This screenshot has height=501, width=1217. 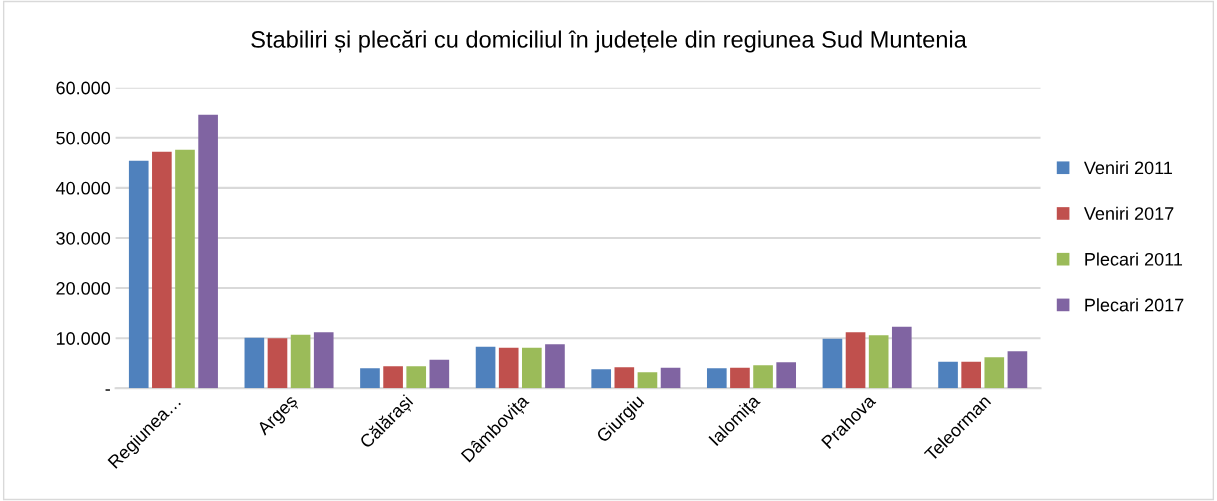 What do you see at coordinates (83, 88) in the screenshot?
I see `y-tick-label: 60.000` at bounding box center [83, 88].